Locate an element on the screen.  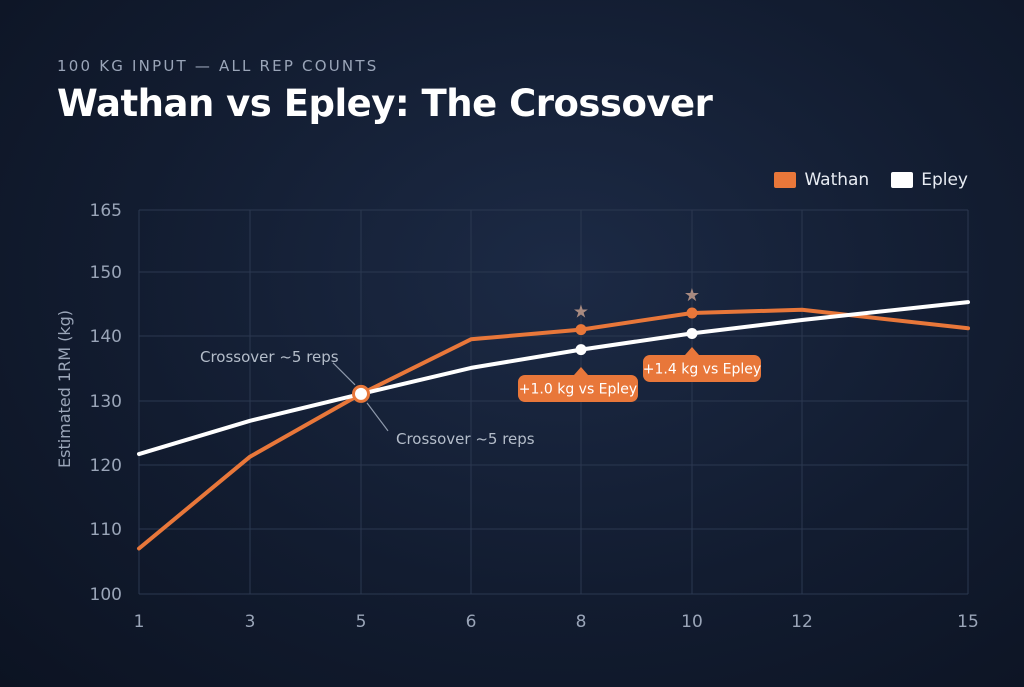
legend-entry-wathan: Wathan is located at coordinates (821, 180).